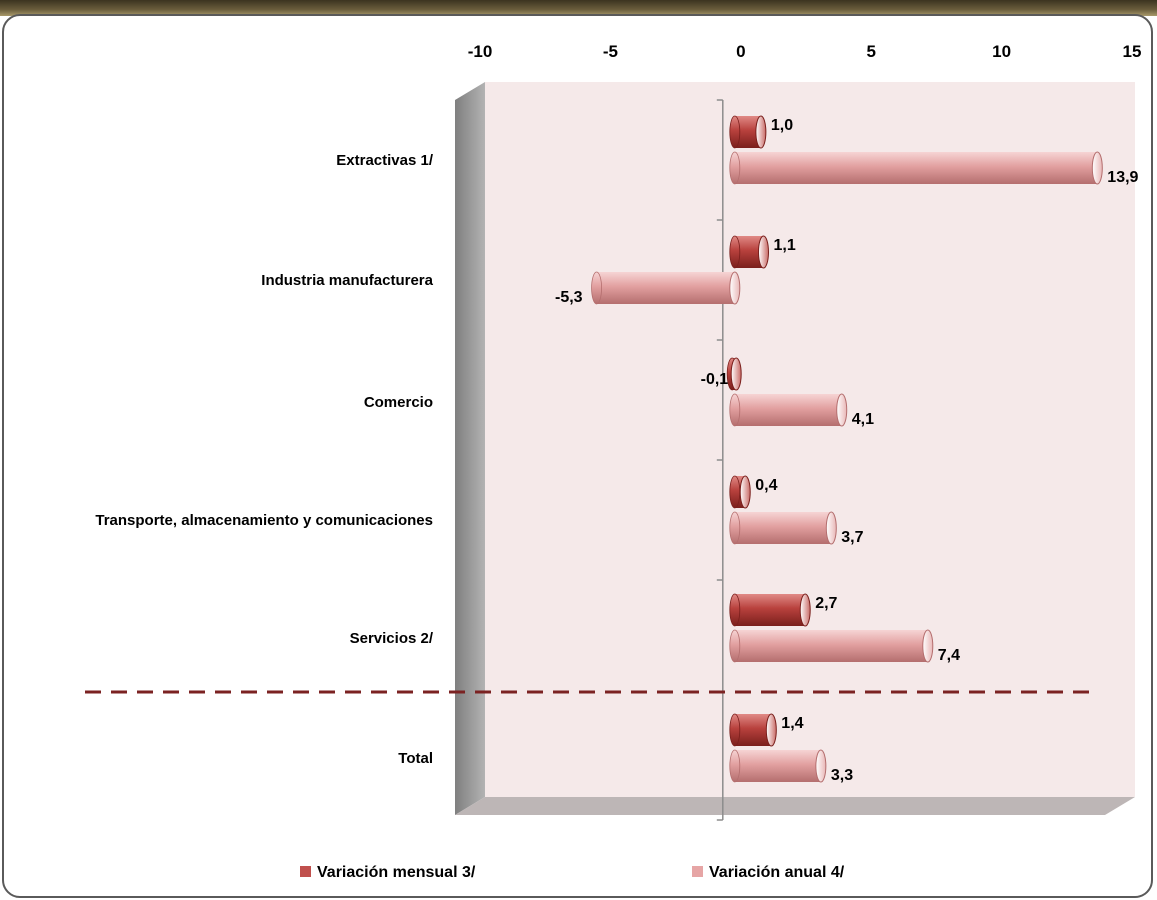  Describe the element at coordinates (949, 655) in the screenshot. I see `data-label: 7,4` at that location.